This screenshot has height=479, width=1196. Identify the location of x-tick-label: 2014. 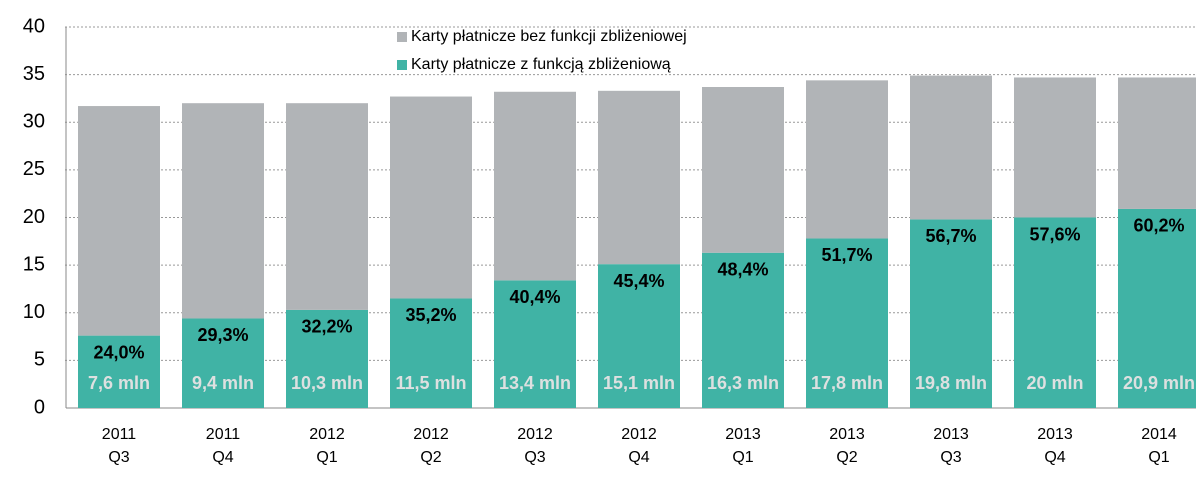
(1159, 434).